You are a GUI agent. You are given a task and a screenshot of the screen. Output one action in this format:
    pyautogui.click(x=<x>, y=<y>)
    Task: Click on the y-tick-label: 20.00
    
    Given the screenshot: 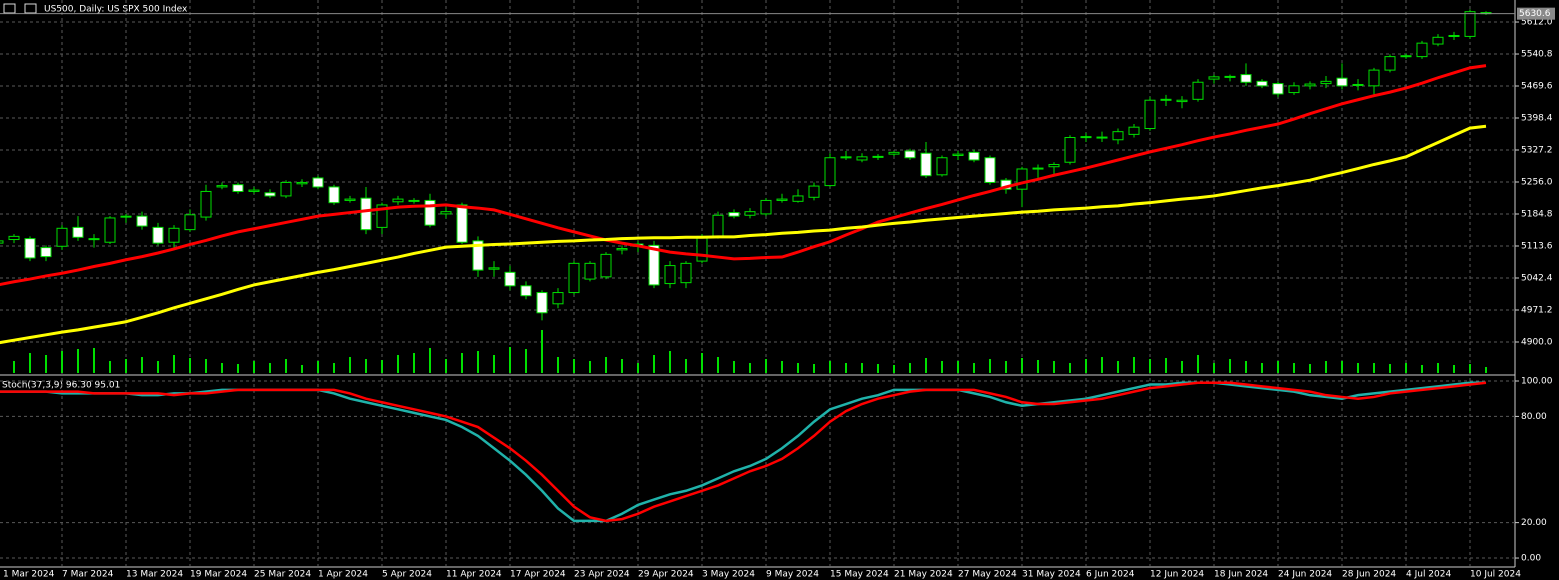 What is the action you would take?
    pyautogui.click(x=1534, y=523)
    